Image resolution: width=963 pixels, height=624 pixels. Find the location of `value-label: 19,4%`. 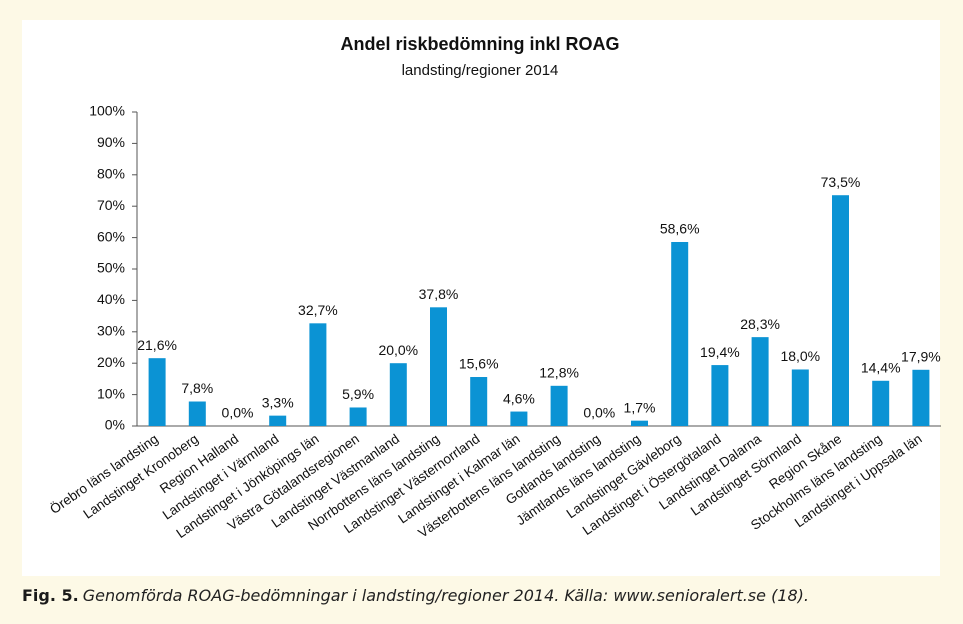

value-label: 19,4% is located at coordinates (720, 352).